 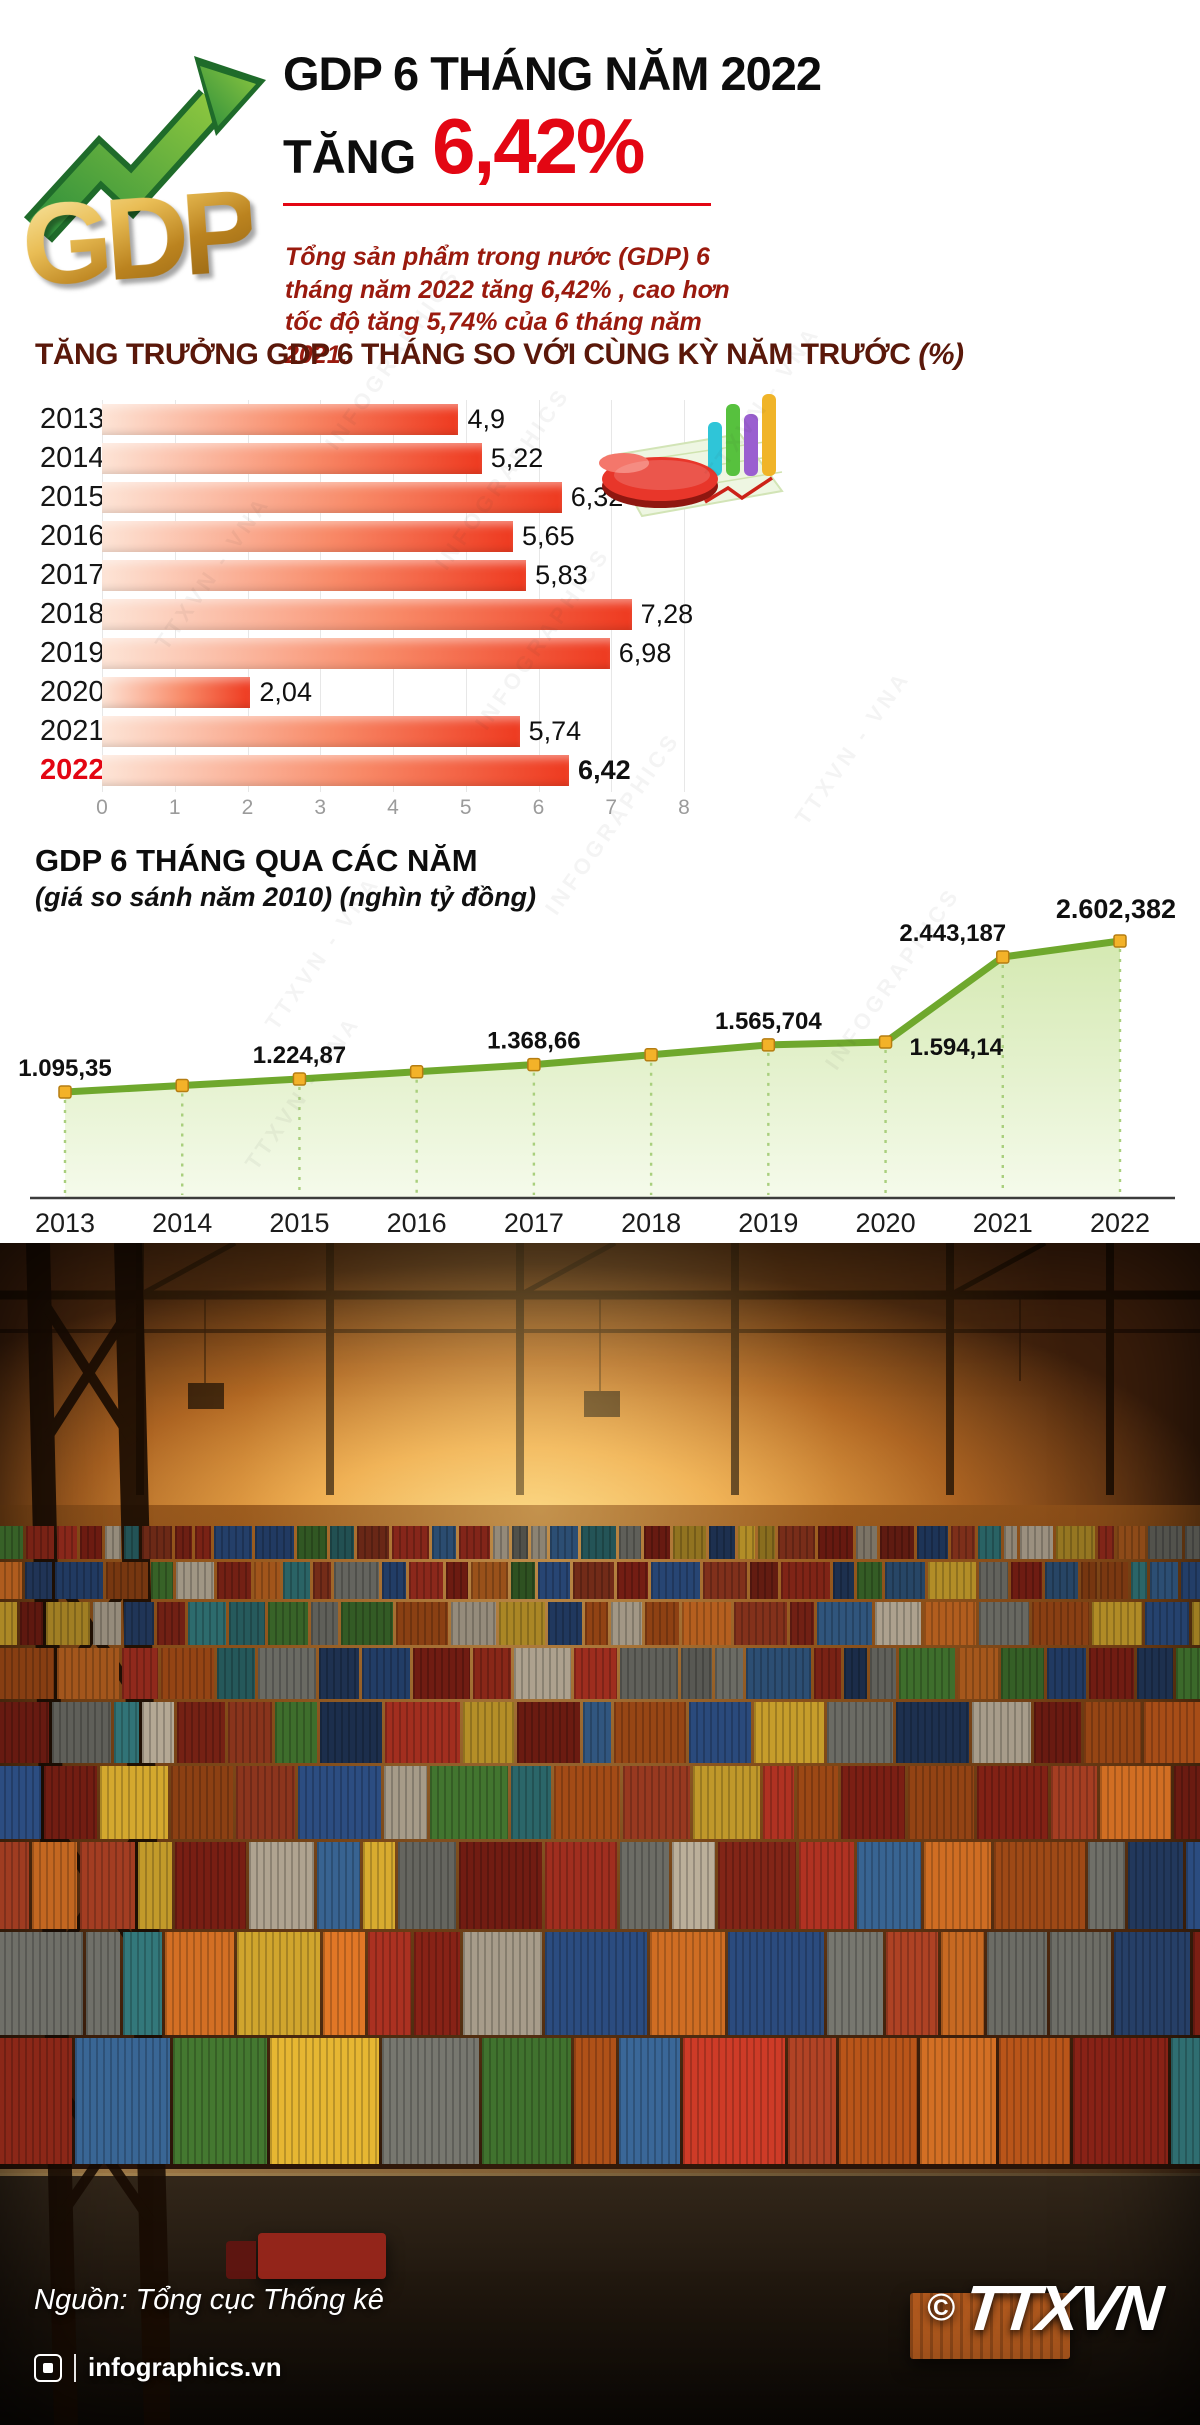 I want to click on bar-year-label: 2019, so click(x=72, y=653).